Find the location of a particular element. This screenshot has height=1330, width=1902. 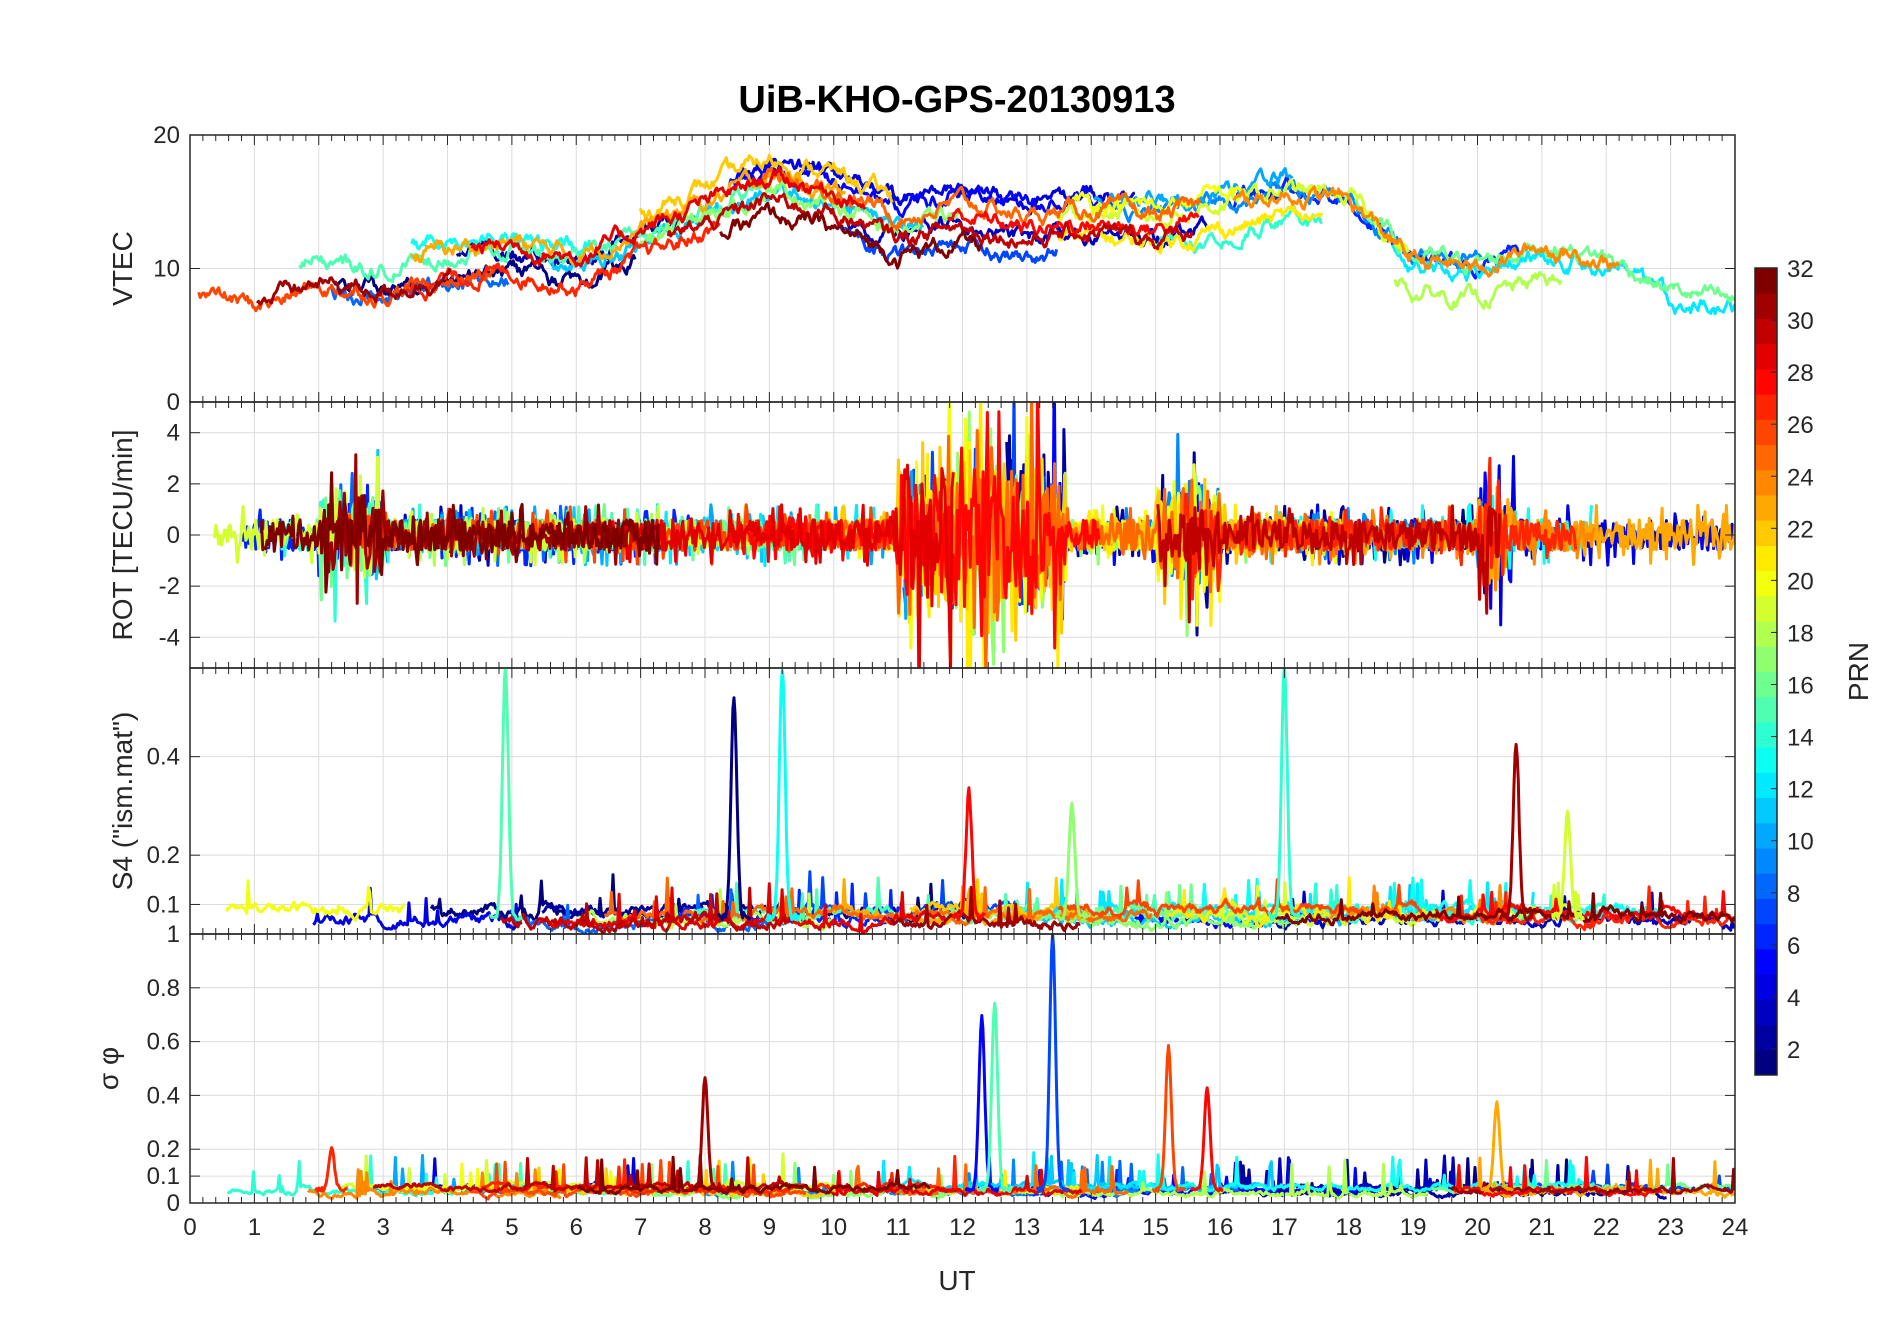

y-tick-label: 4 is located at coordinates (173, 433).